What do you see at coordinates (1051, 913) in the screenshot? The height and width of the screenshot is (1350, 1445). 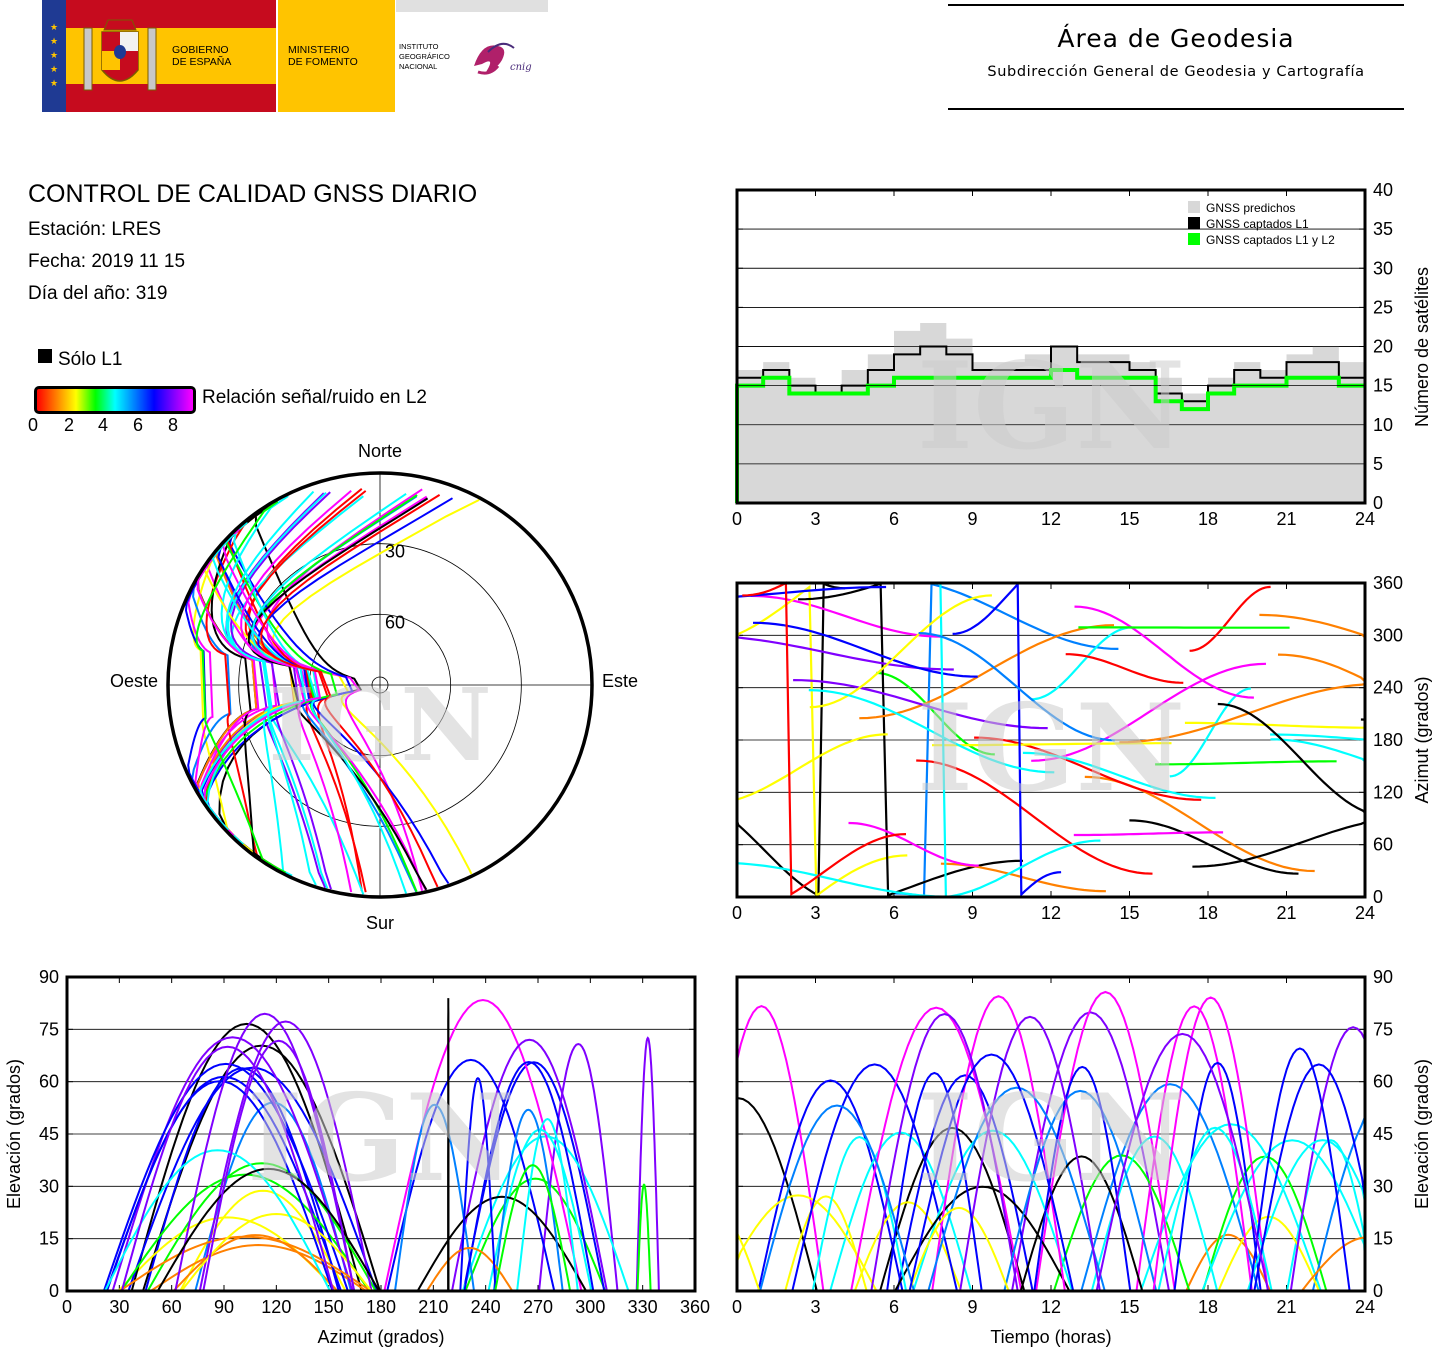 I see `x-tick-label: 12` at bounding box center [1051, 913].